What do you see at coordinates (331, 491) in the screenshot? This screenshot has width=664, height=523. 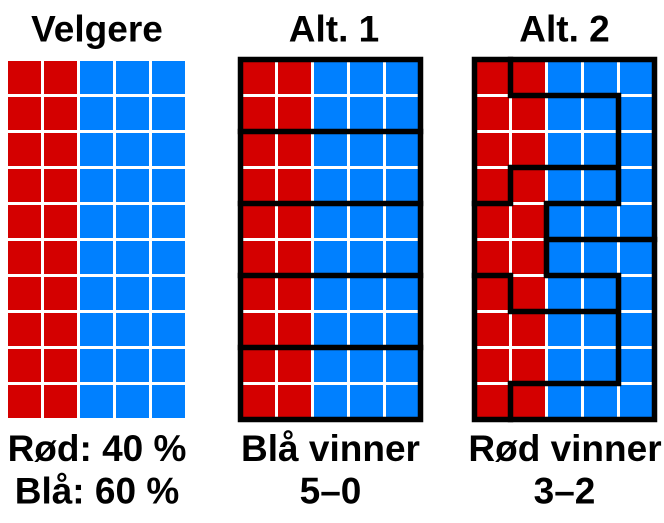 I see `svg-text: 5–0` at bounding box center [331, 491].